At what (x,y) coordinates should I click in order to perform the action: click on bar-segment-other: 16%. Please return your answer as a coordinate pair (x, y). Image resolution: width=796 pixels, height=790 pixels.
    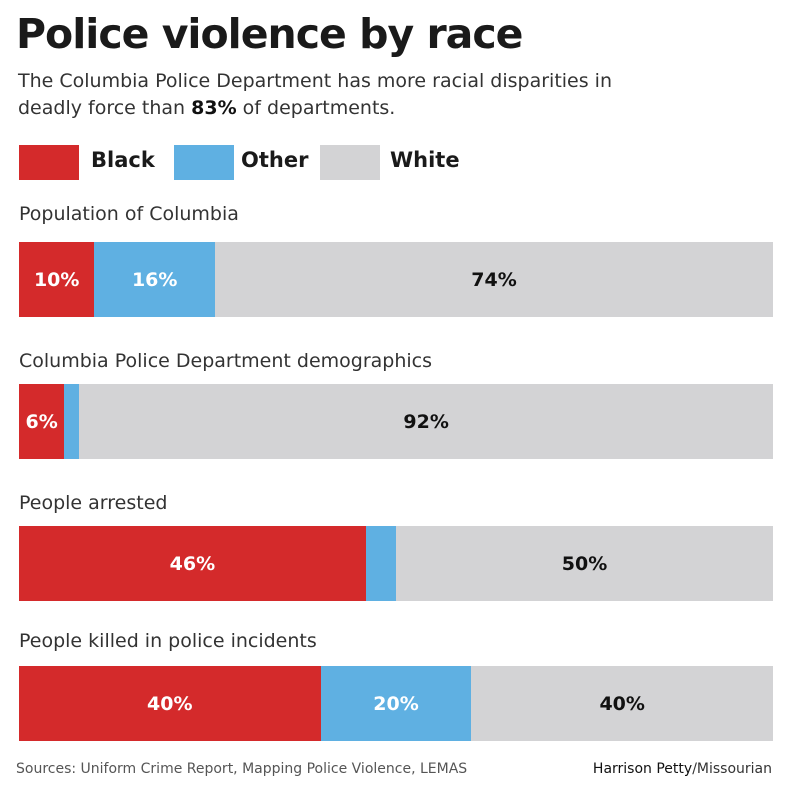
    Looking at the image, I should click on (155, 279).